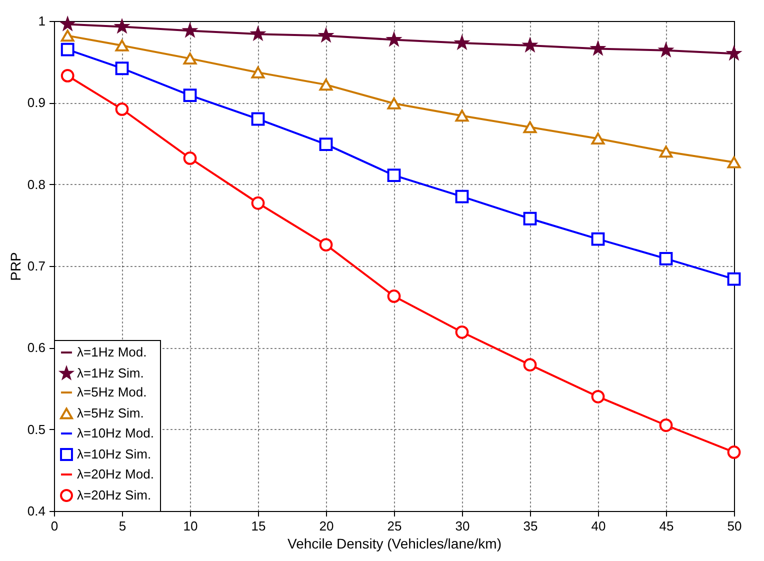  I want to click on legend-label: λ=20Hz Mod., so click(115, 474).